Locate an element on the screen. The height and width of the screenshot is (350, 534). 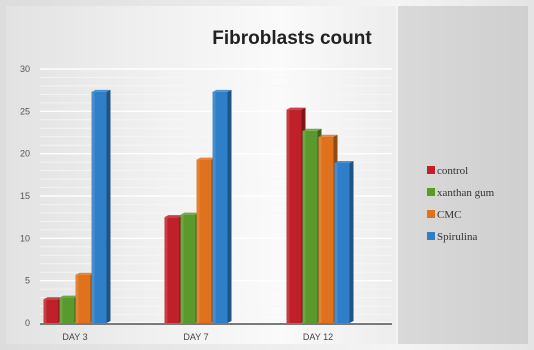
legend-label: Spirulina is located at coordinates (457, 237).